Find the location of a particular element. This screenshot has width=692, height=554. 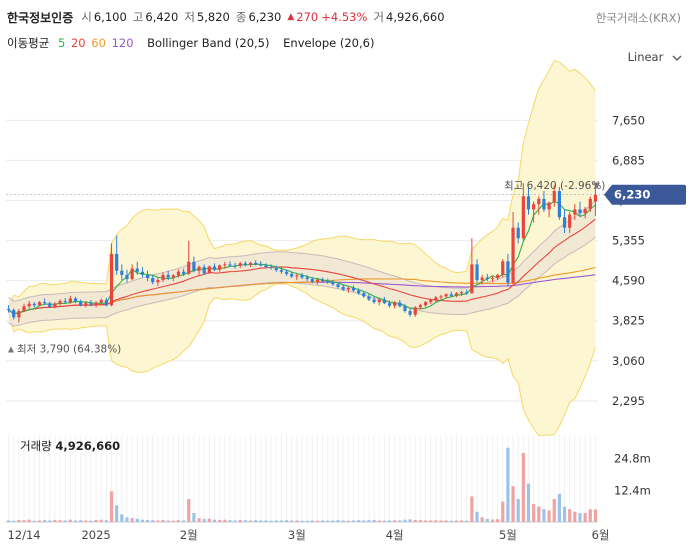

min-annotation: 최저 3,790 (64.38%) is located at coordinates (69, 350).